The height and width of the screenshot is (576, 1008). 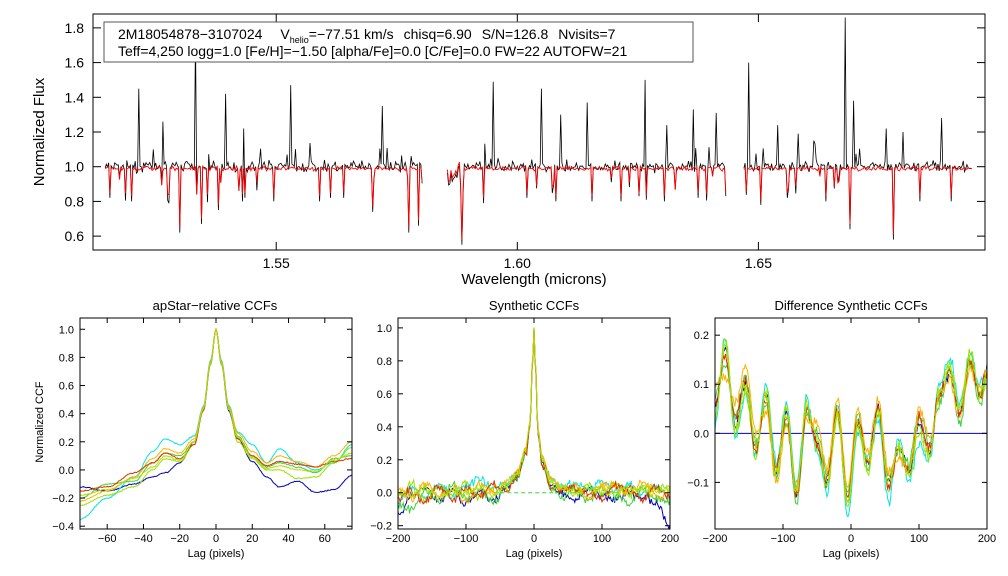 What do you see at coordinates (517, 263) in the screenshot?
I see `x-tick-label: 1.60` at bounding box center [517, 263].